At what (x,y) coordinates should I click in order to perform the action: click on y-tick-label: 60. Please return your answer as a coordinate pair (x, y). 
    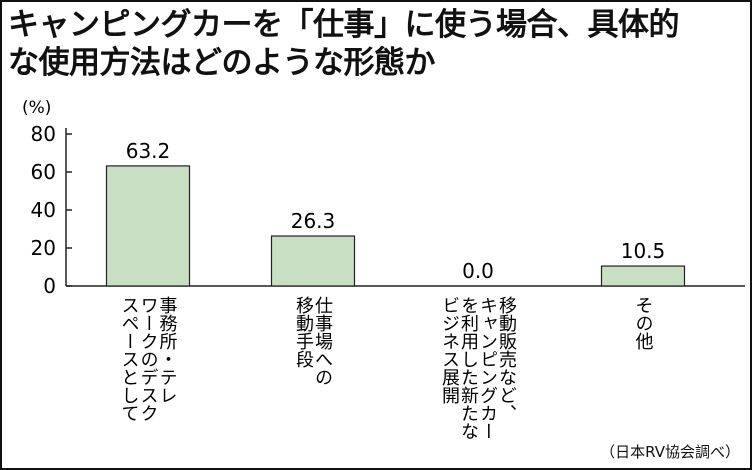
    Looking at the image, I should click on (43, 172).